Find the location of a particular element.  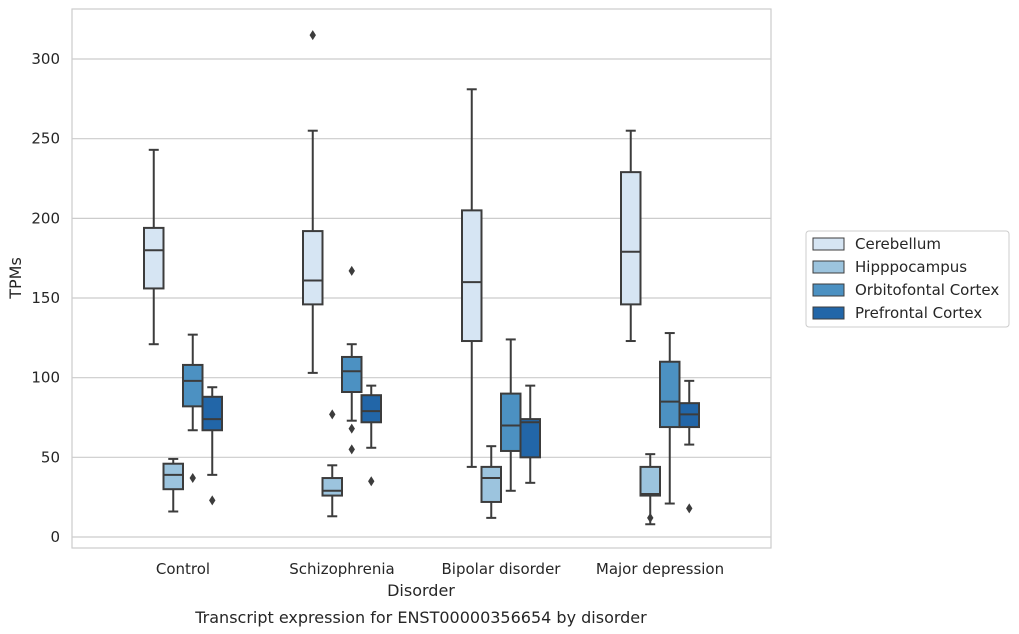

legend-frame is located at coordinates (907, 279).